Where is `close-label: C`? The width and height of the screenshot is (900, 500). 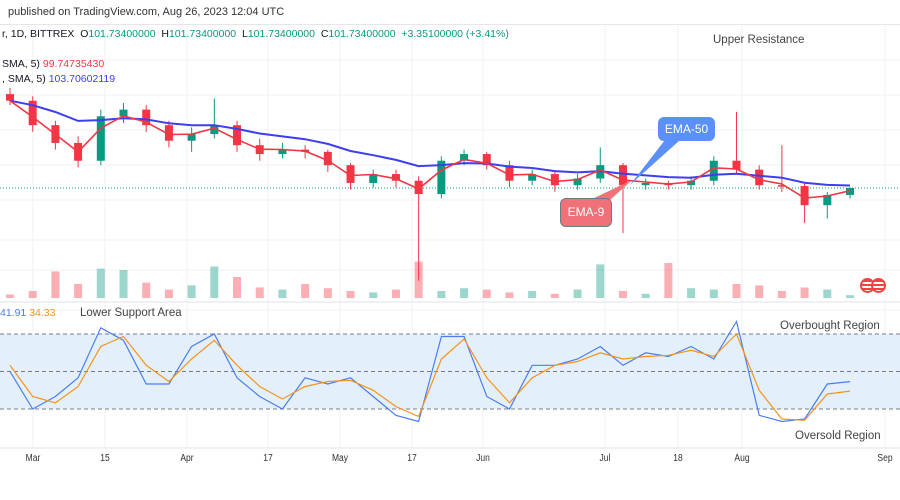 close-label: C is located at coordinates (324, 34).